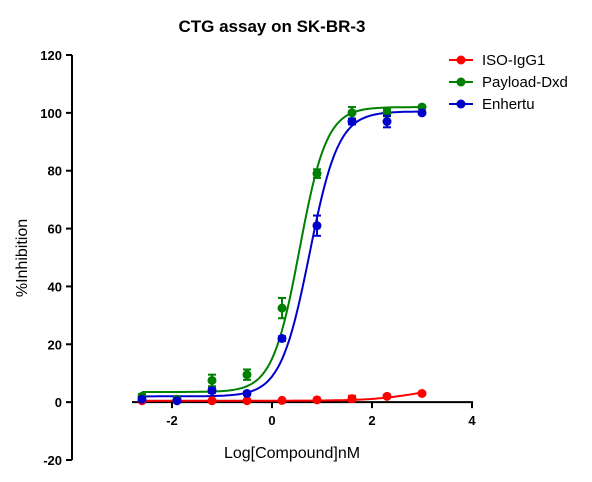 Image resolution: width=592 pixels, height=482 pixels. Describe the element at coordinates (371, 420) in the screenshot. I see `x-tick-label: 2` at that location.